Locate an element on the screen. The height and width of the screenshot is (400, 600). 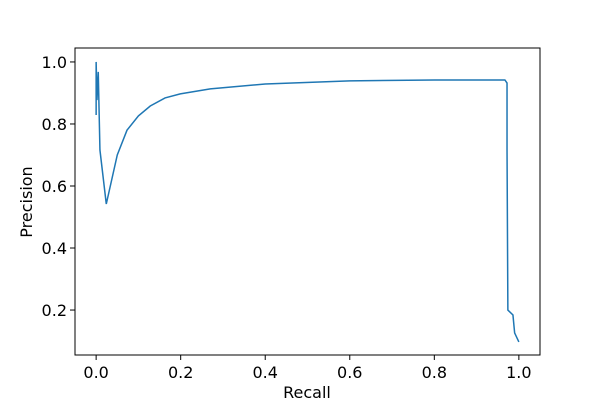
x-tick-label: 0.2 is located at coordinates (180, 372).